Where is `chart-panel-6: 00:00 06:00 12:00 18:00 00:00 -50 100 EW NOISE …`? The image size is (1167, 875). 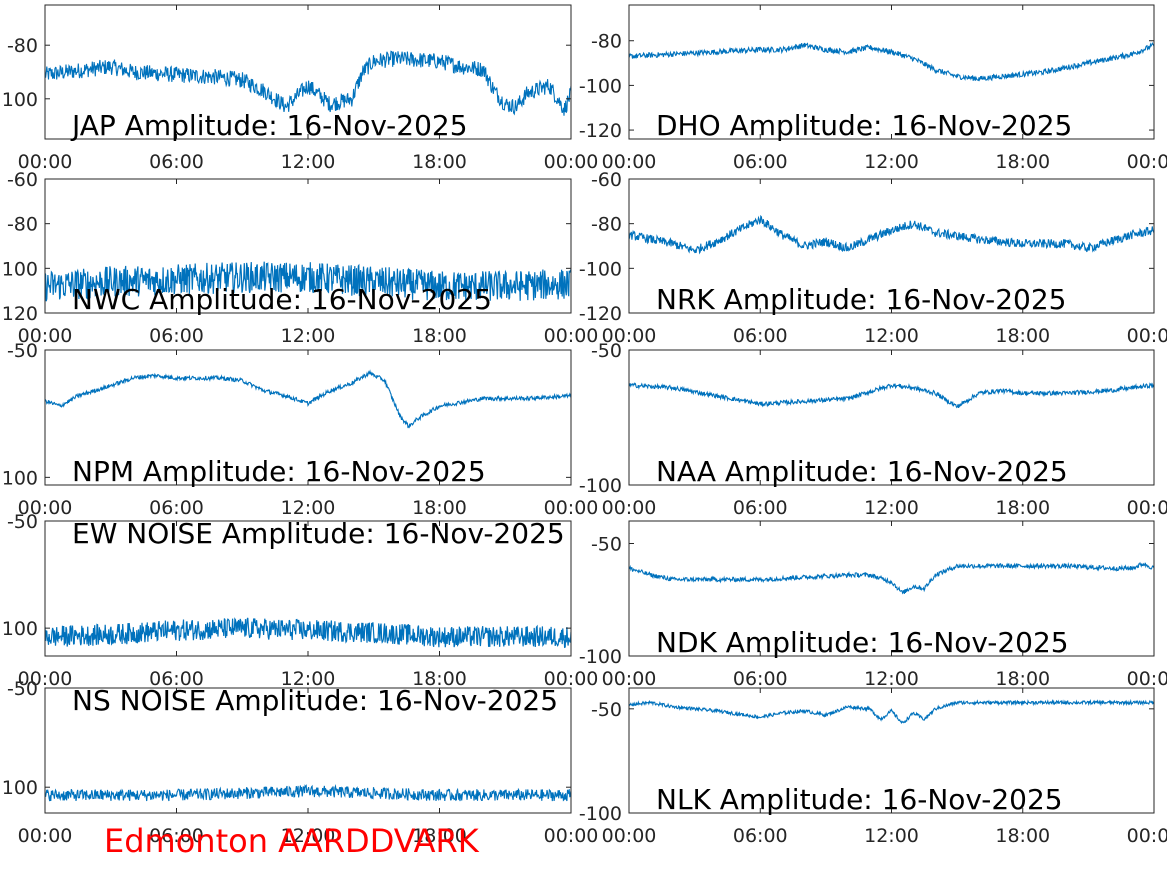
chart-panel-6: 00:00 06:00 12:00 18:00 00:00 -50 100 EW NOISE … is located at coordinates (300, 600).